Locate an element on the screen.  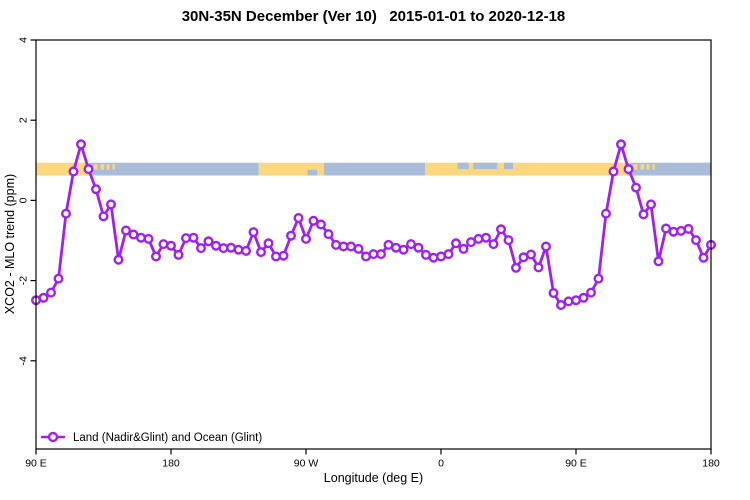
legend-label: Land (Nadir&Glint) and Ocean (Glint) is located at coordinates (167, 438).